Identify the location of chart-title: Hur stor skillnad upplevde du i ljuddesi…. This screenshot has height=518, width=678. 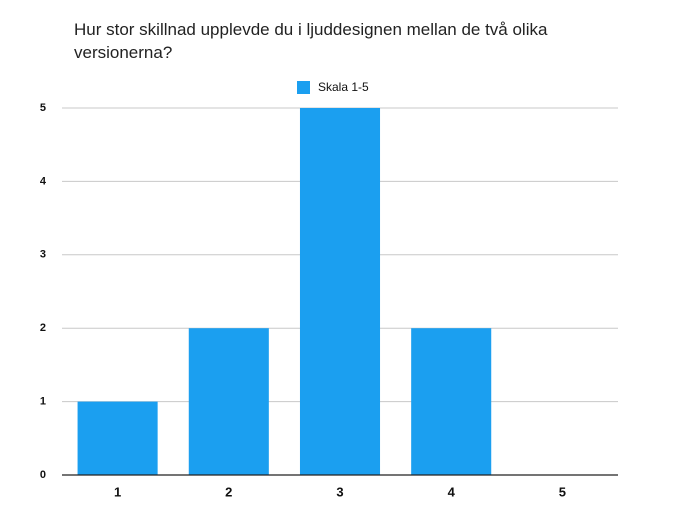
(311, 41).